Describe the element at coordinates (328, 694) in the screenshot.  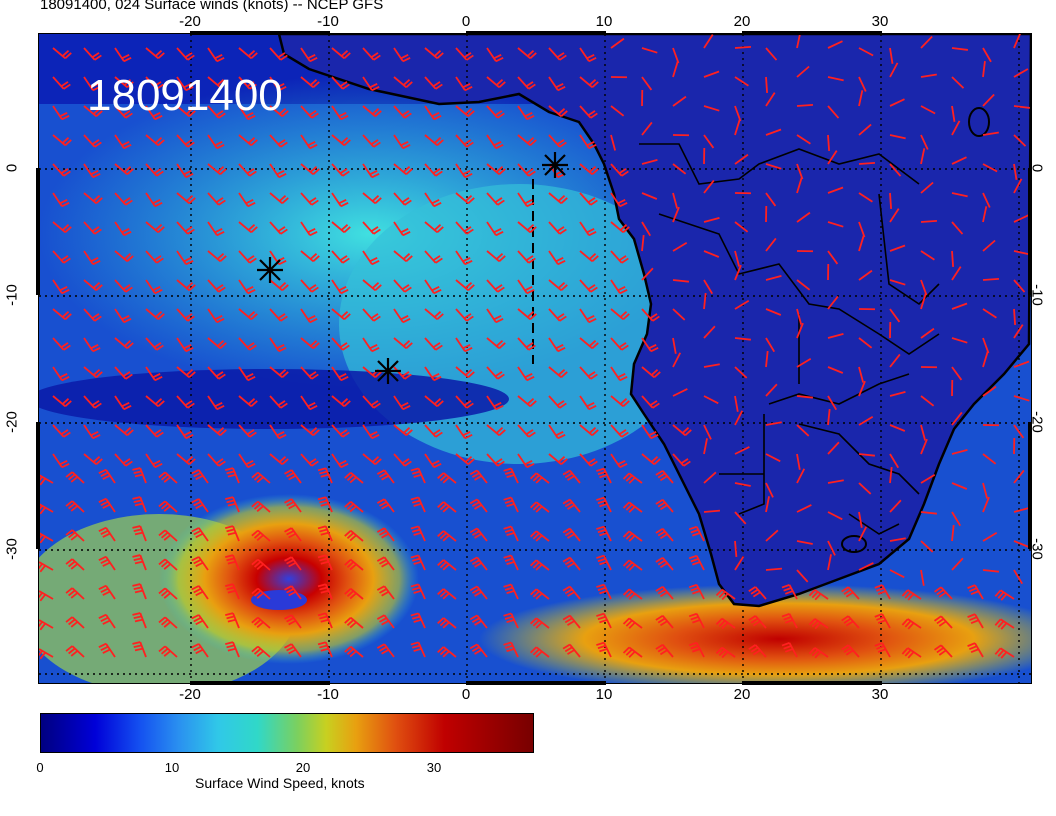
I see `lon-label-bottom: -10` at that location.